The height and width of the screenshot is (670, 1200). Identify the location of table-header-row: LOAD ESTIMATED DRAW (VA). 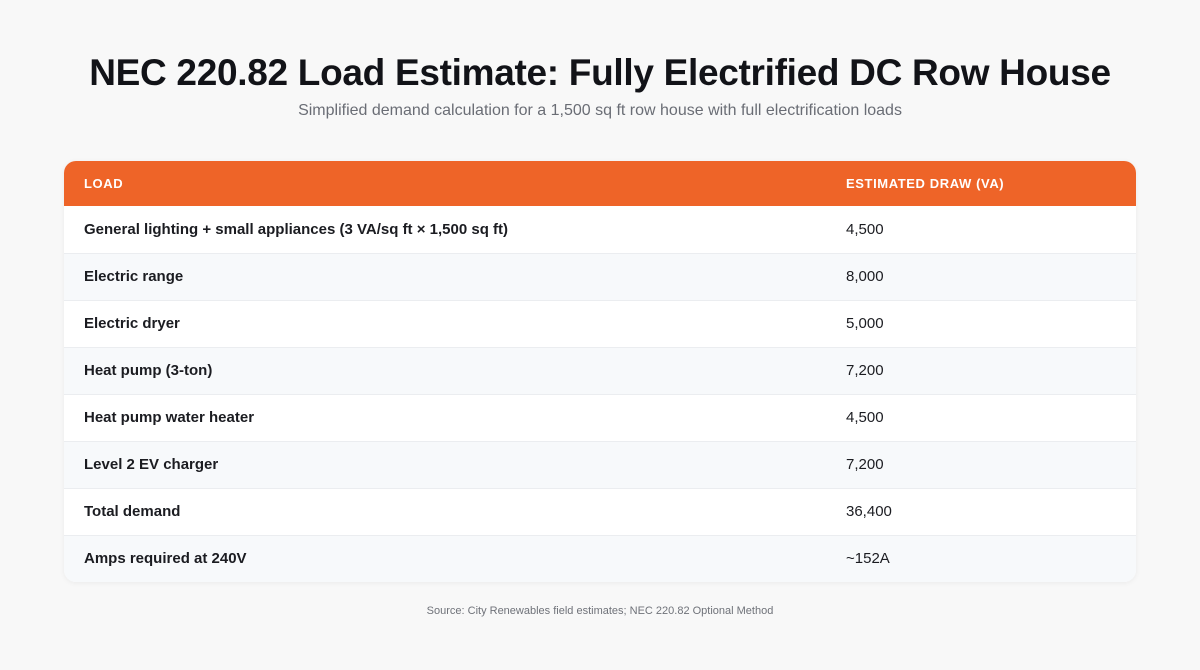
(600, 183).